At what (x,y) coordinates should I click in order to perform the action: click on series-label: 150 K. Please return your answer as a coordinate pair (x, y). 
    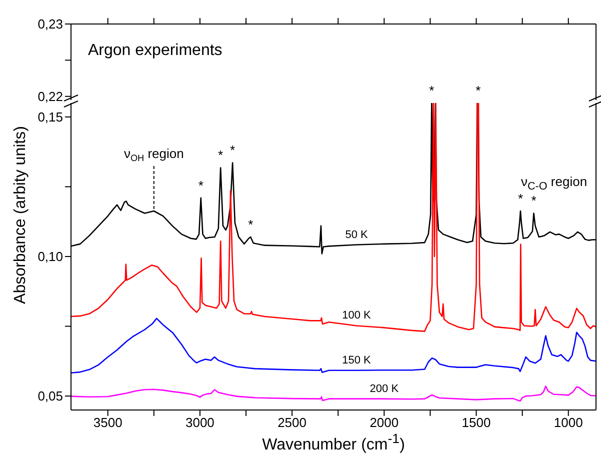
    Looking at the image, I should click on (357, 360).